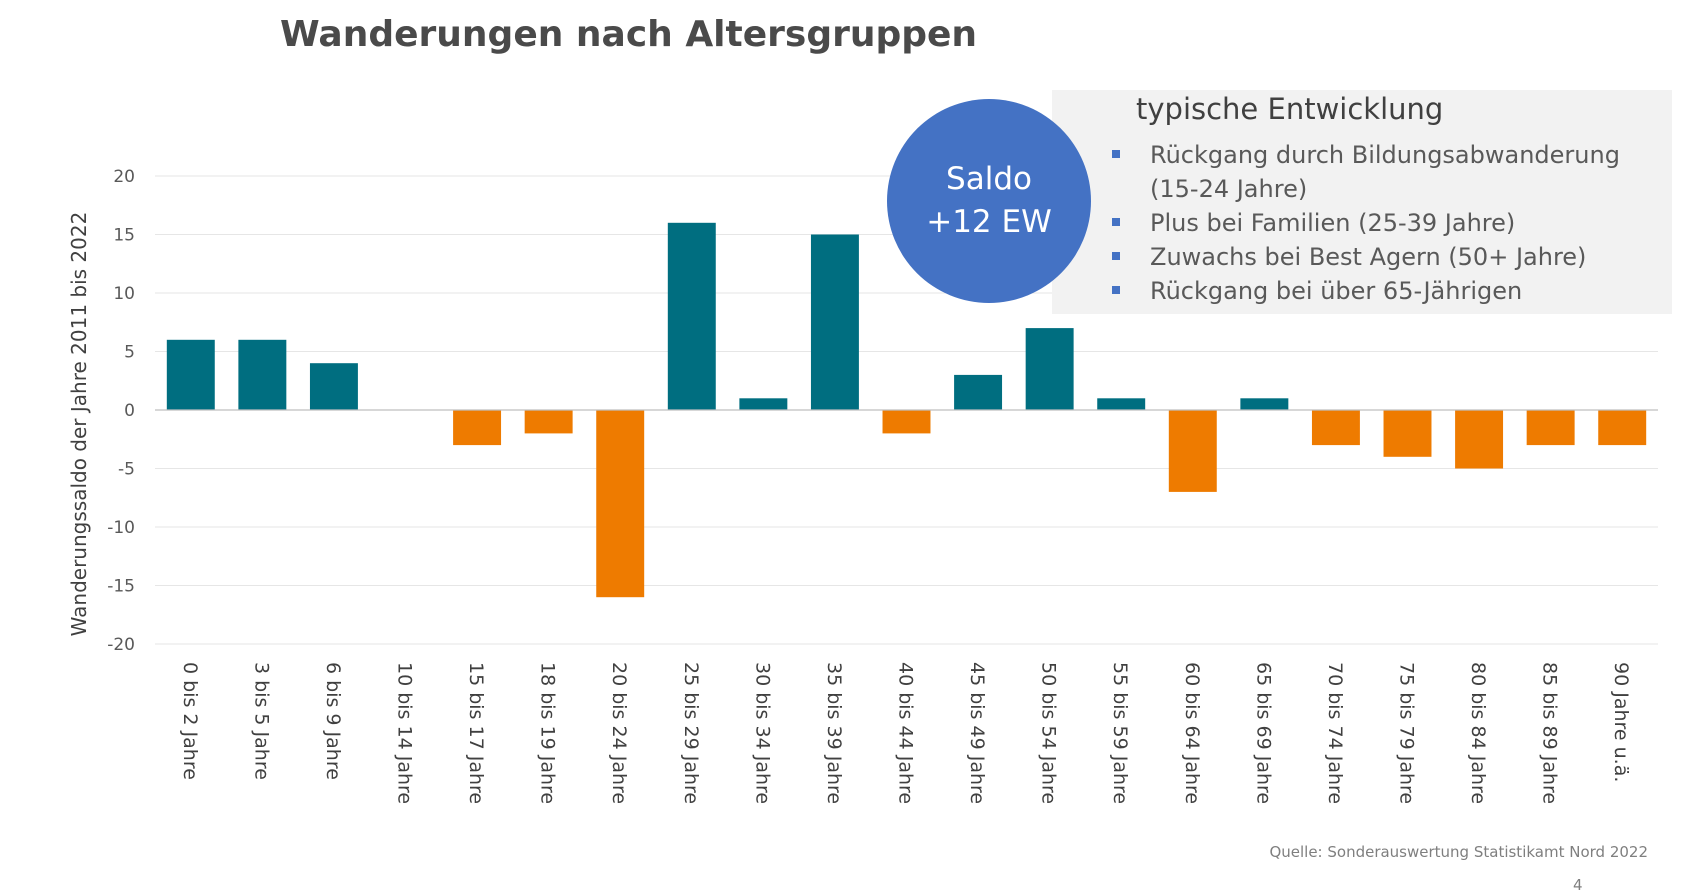  What do you see at coordinates (1333, 223) in the screenshot?
I see `info-item-text: Plus bei Familien (25-39 Jahre)` at bounding box center [1333, 223].